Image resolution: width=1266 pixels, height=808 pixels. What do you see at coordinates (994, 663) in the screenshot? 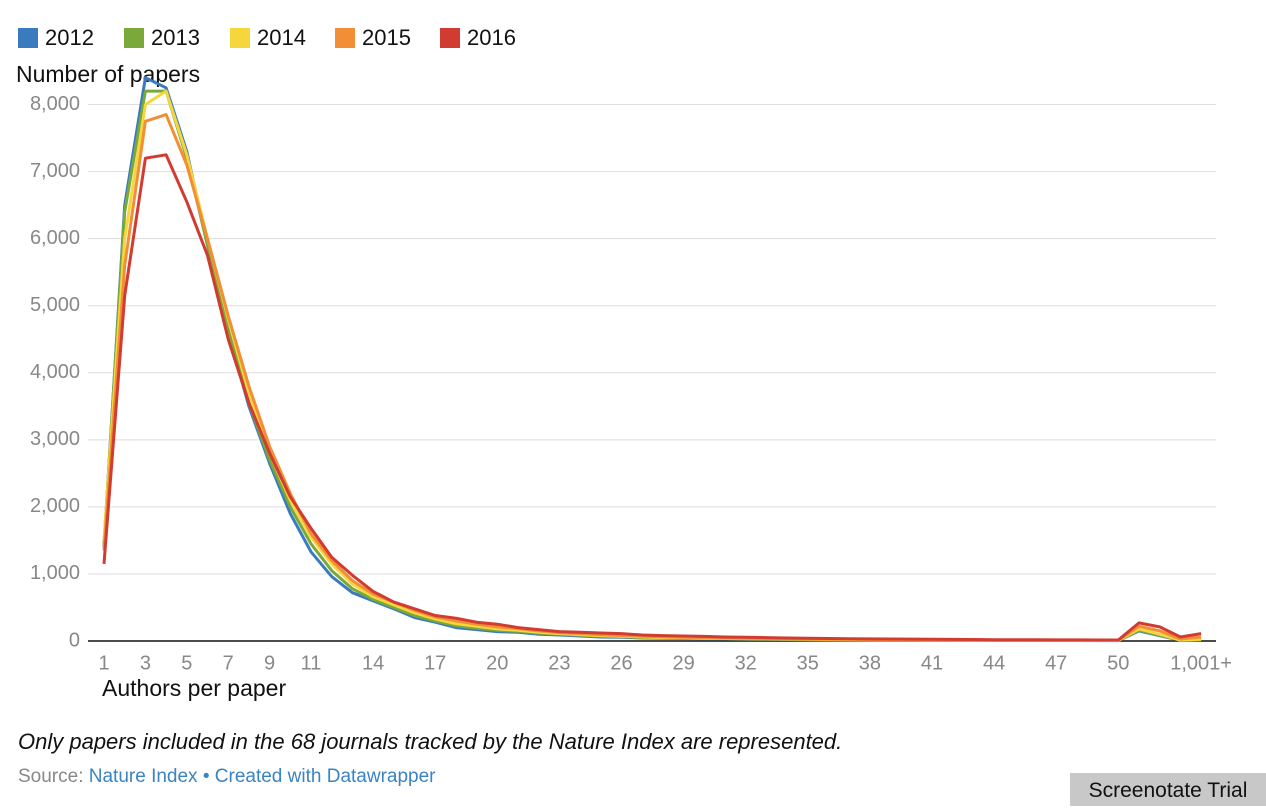
I see `x-tick-label: 44` at bounding box center [994, 663].